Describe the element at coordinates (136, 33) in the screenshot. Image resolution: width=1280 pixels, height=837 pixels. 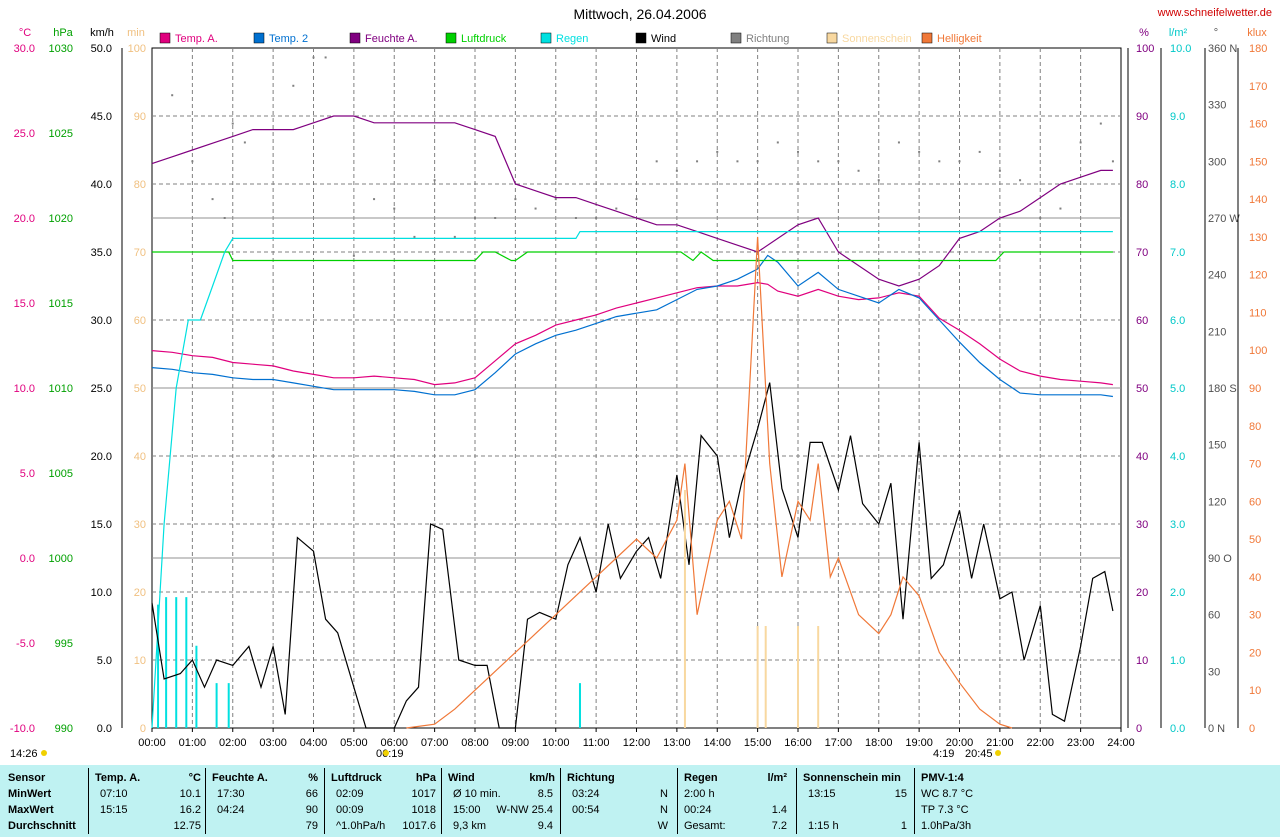
I see `minutes-axis-unit: min` at that location.